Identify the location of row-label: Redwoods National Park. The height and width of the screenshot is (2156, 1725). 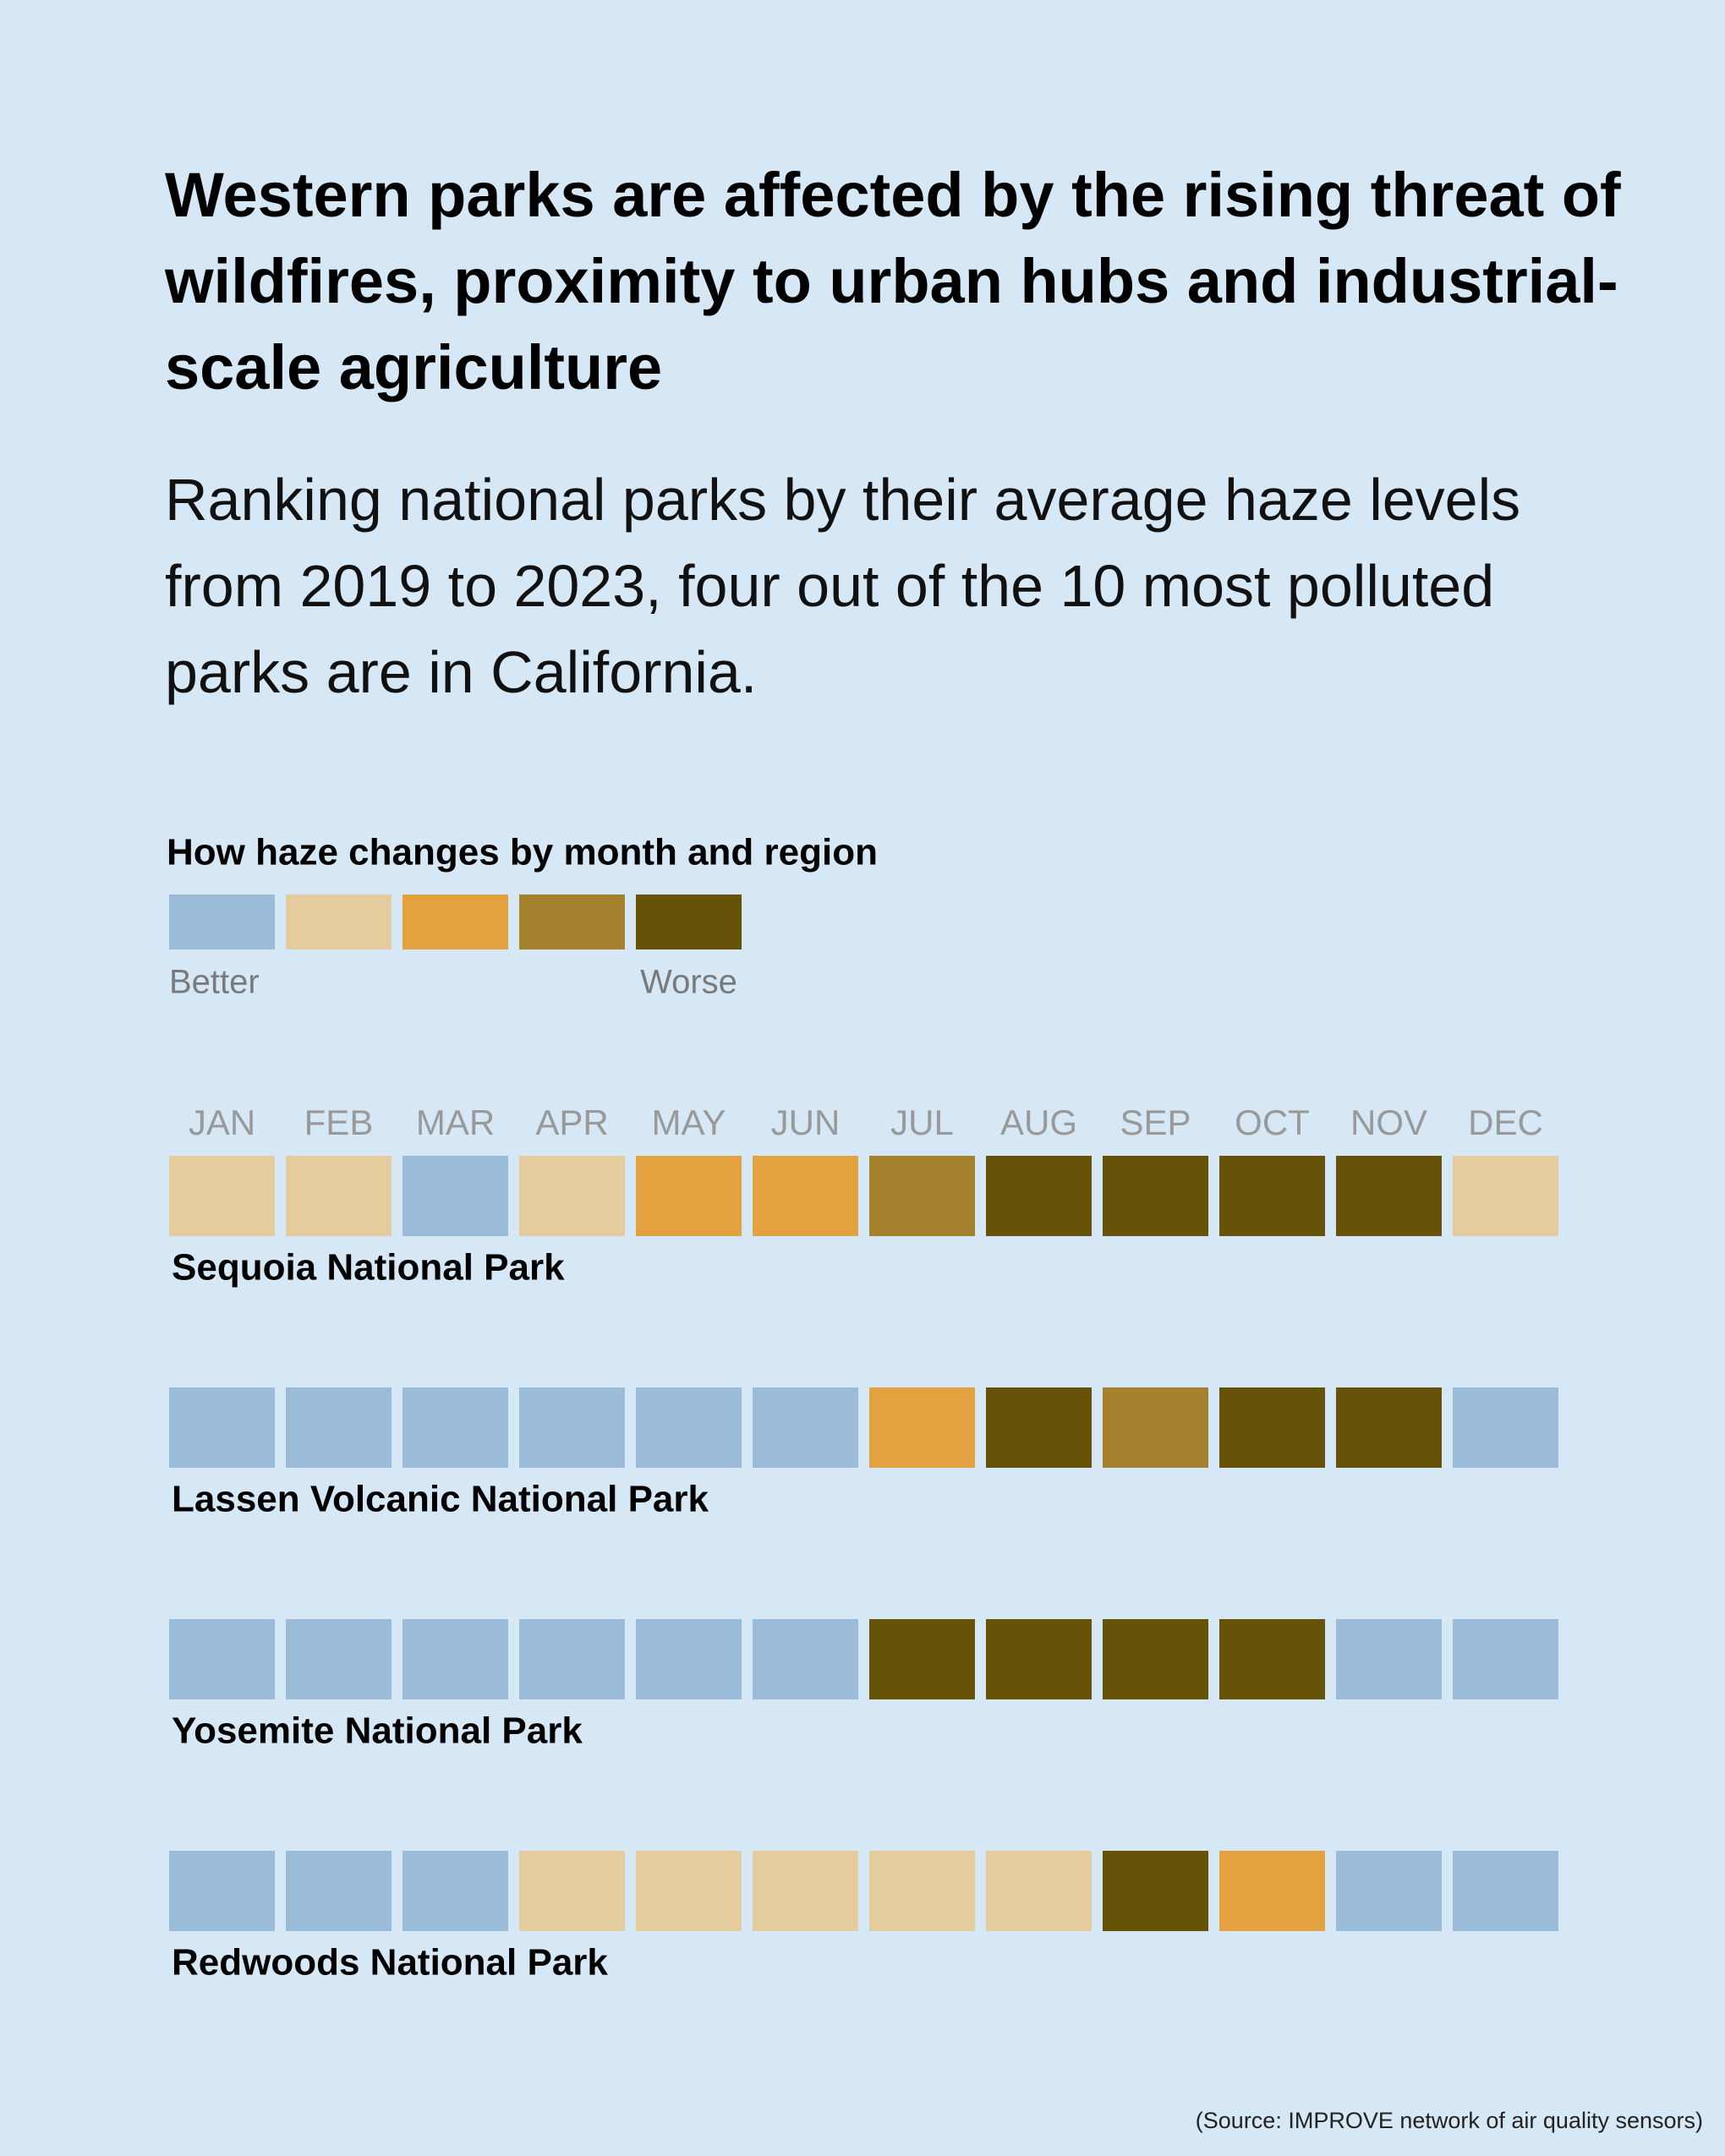
(390, 1963).